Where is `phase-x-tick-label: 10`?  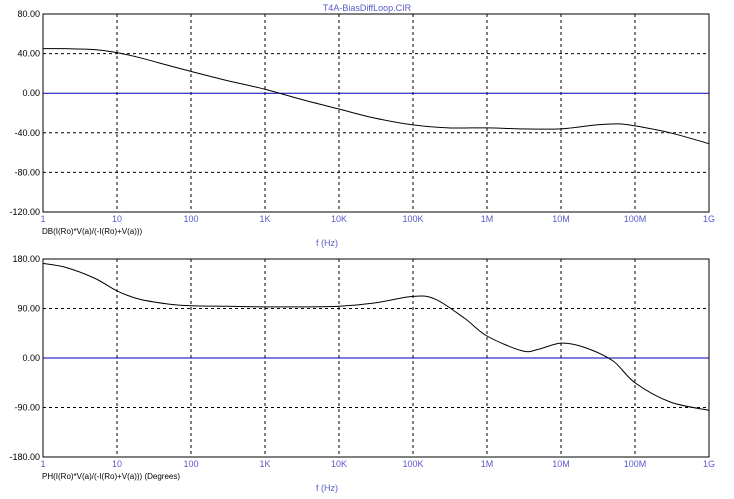 phase-x-tick-label: 10 is located at coordinates (117, 464).